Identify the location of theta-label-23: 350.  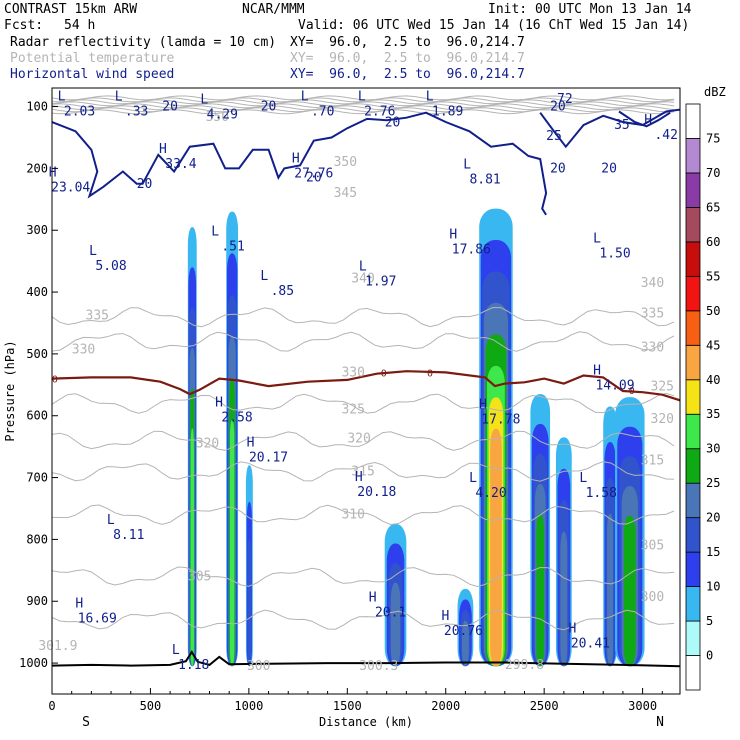
(345, 162).